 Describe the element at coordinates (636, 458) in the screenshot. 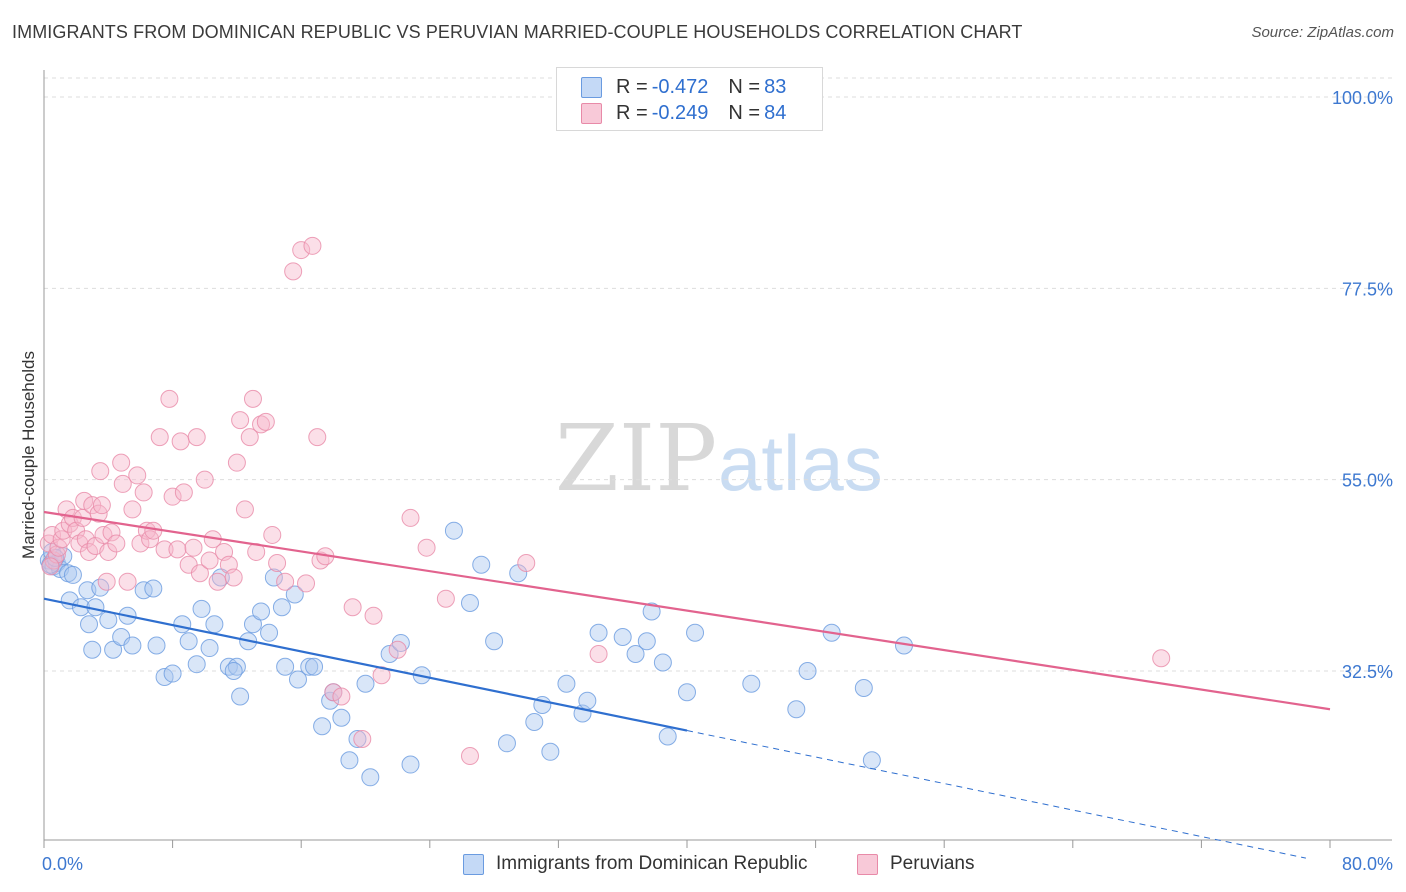

I see `watermark-zip: ZIP` at that location.